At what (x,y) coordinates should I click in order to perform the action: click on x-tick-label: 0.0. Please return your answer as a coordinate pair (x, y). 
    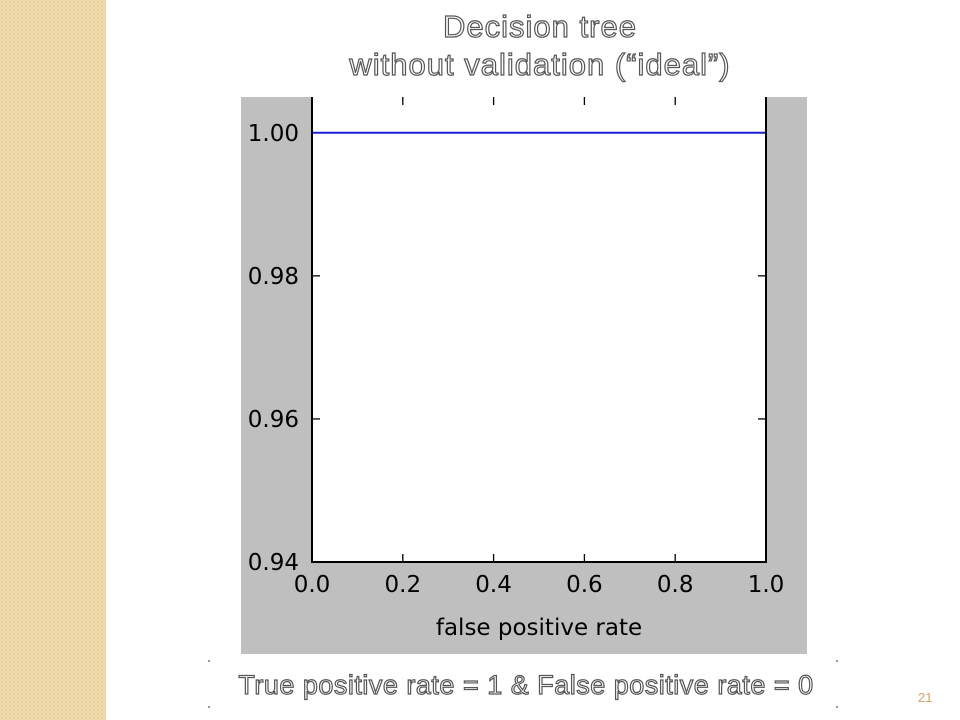
    Looking at the image, I should click on (312, 585).